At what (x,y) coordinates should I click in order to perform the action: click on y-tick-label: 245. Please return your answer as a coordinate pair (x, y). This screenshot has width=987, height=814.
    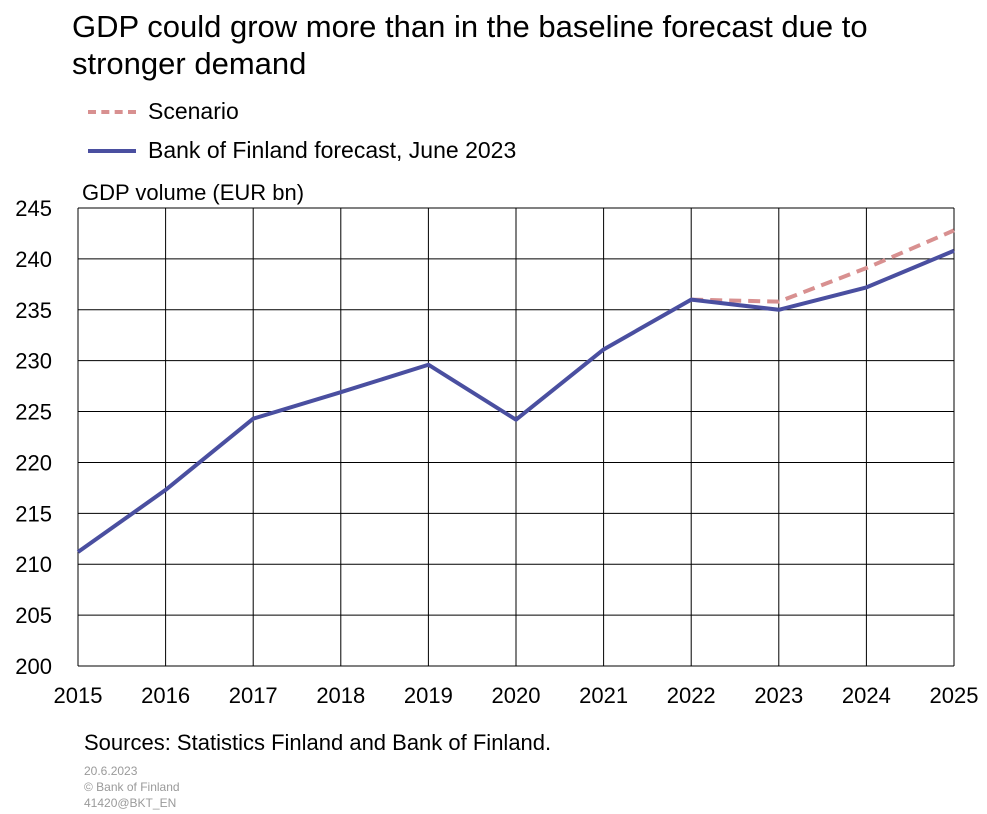
    Looking at the image, I should click on (33, 208).